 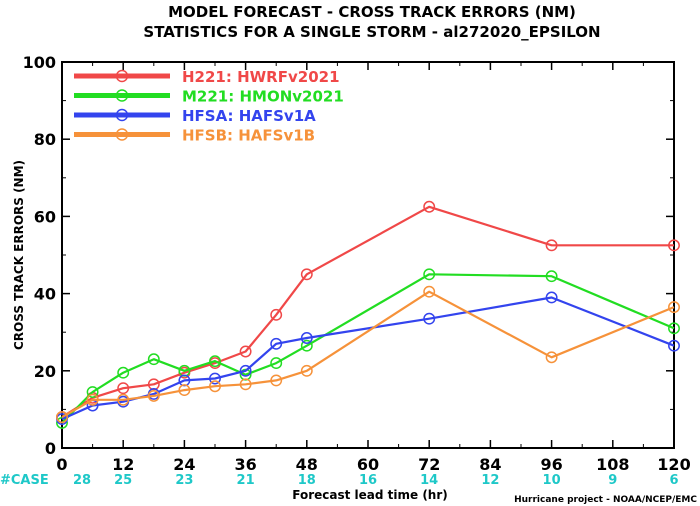 What do you see at coordinates (184, 464) in the screenshot?
I see `x-tick-label: 24` at bounding box center [184, 464].